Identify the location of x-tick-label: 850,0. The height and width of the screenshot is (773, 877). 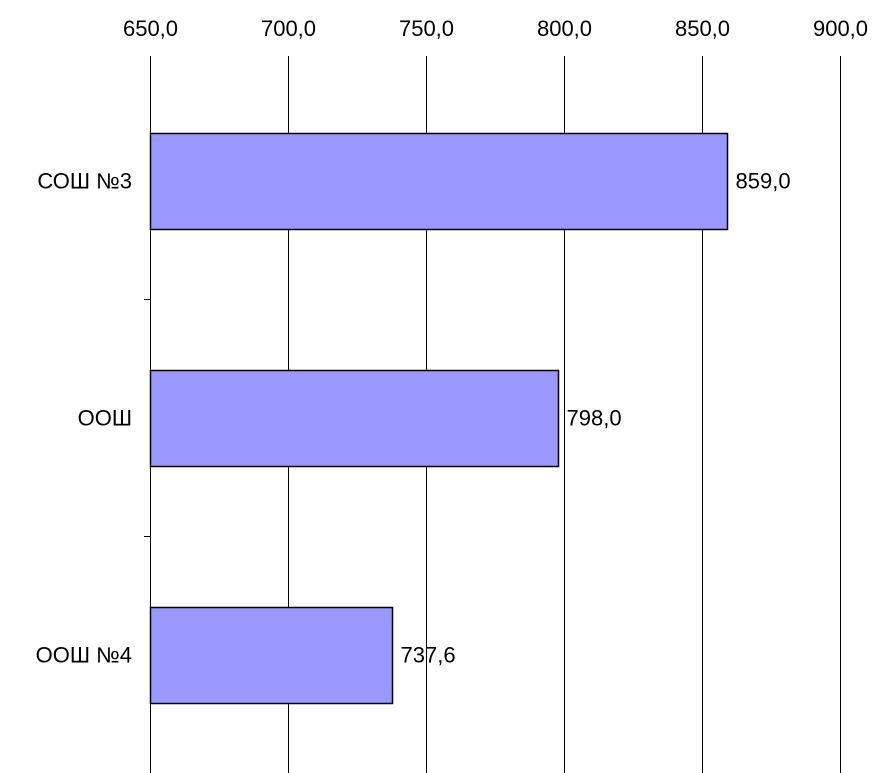
(702, 28).